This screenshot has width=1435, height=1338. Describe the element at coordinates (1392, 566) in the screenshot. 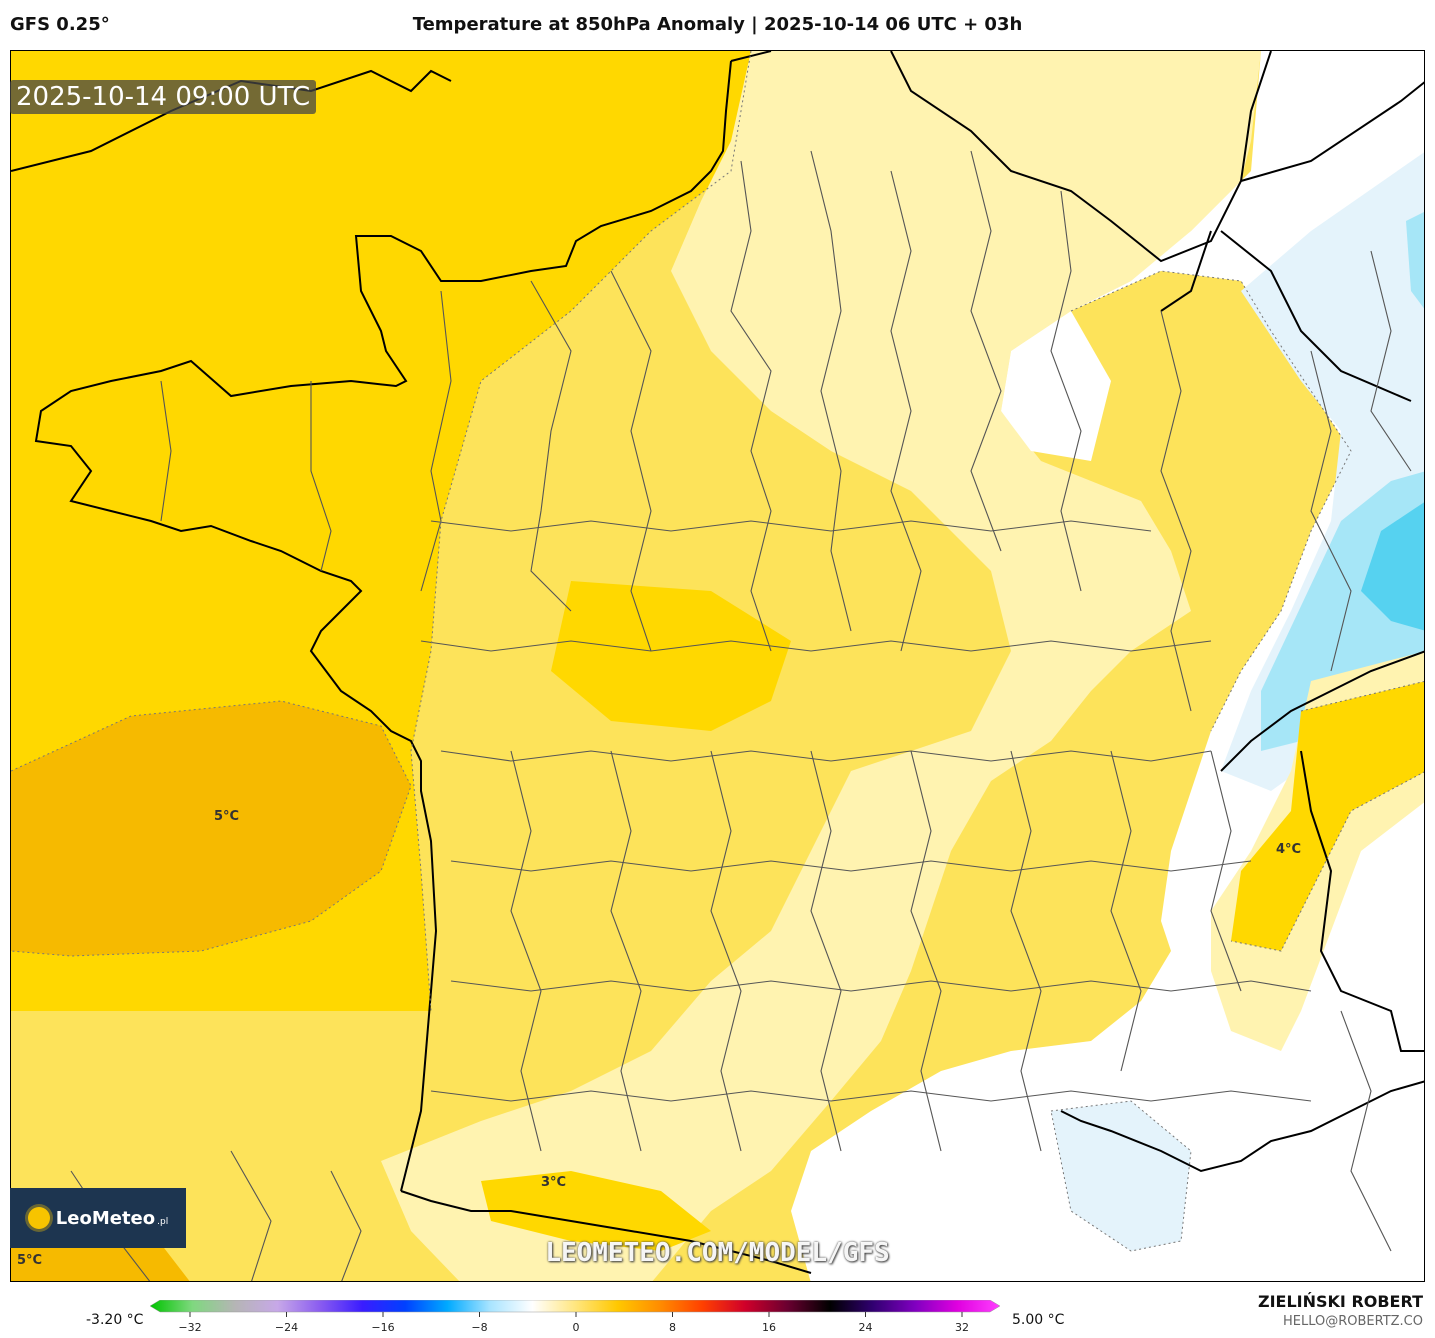

I see `anomaly-field-minus3` at that location.